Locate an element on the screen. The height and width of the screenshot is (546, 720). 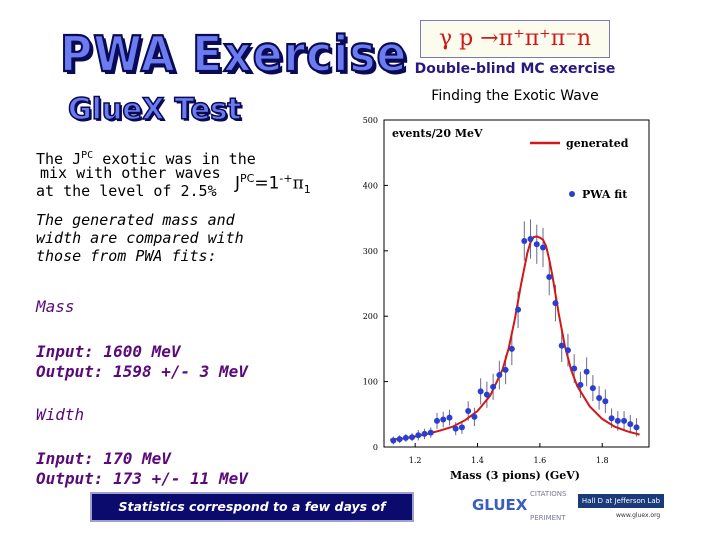
width-input: Input: 170 MeV is located at coordinates (103, 458).